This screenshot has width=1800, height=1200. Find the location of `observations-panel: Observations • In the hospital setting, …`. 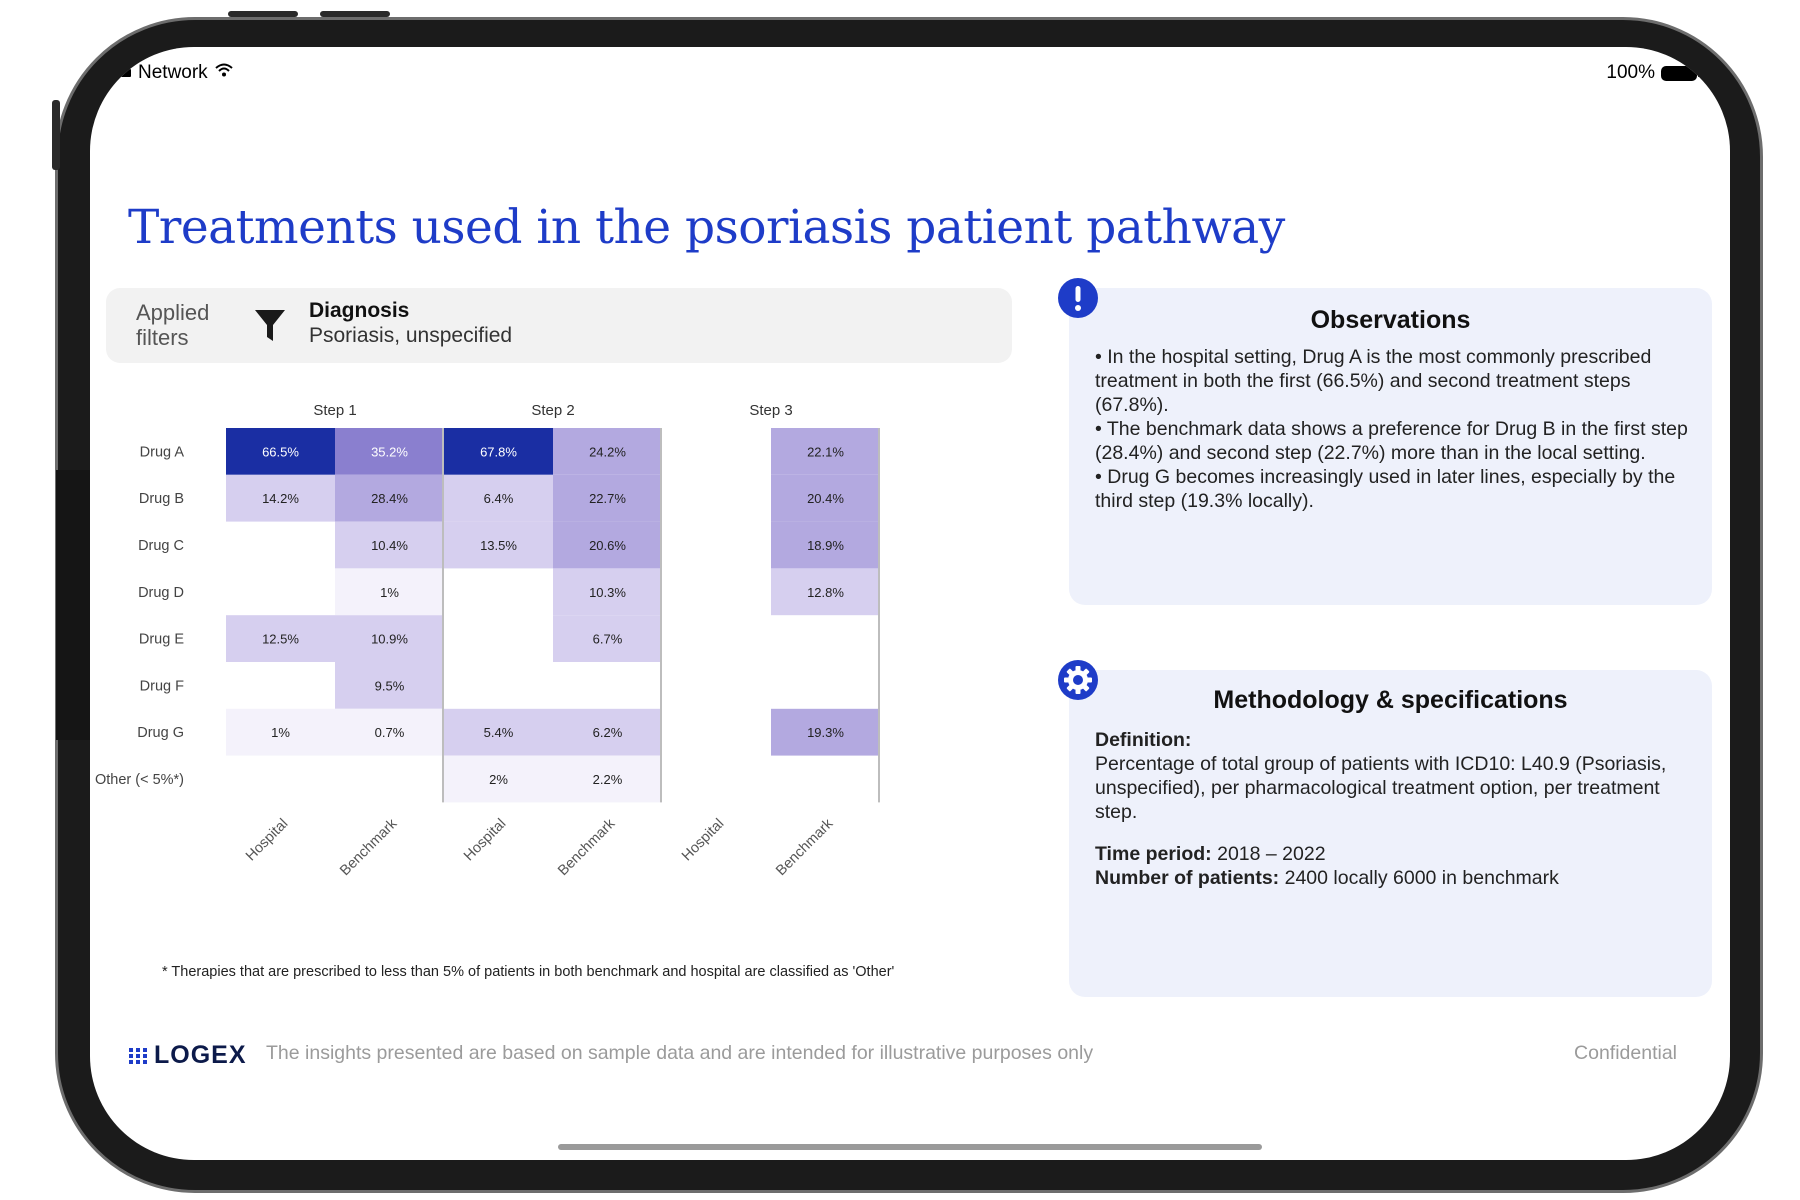

observations-panel: Observations • In the hospital setting, … is located at coordinates (1390, 446).